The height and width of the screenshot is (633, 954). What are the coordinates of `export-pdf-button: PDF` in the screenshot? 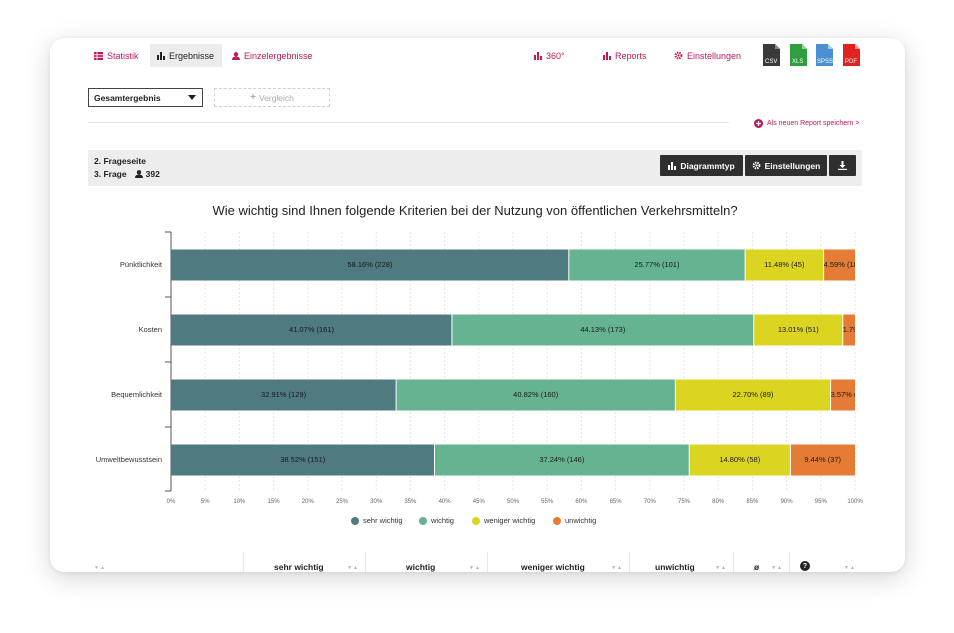 It's located at (852, 56).